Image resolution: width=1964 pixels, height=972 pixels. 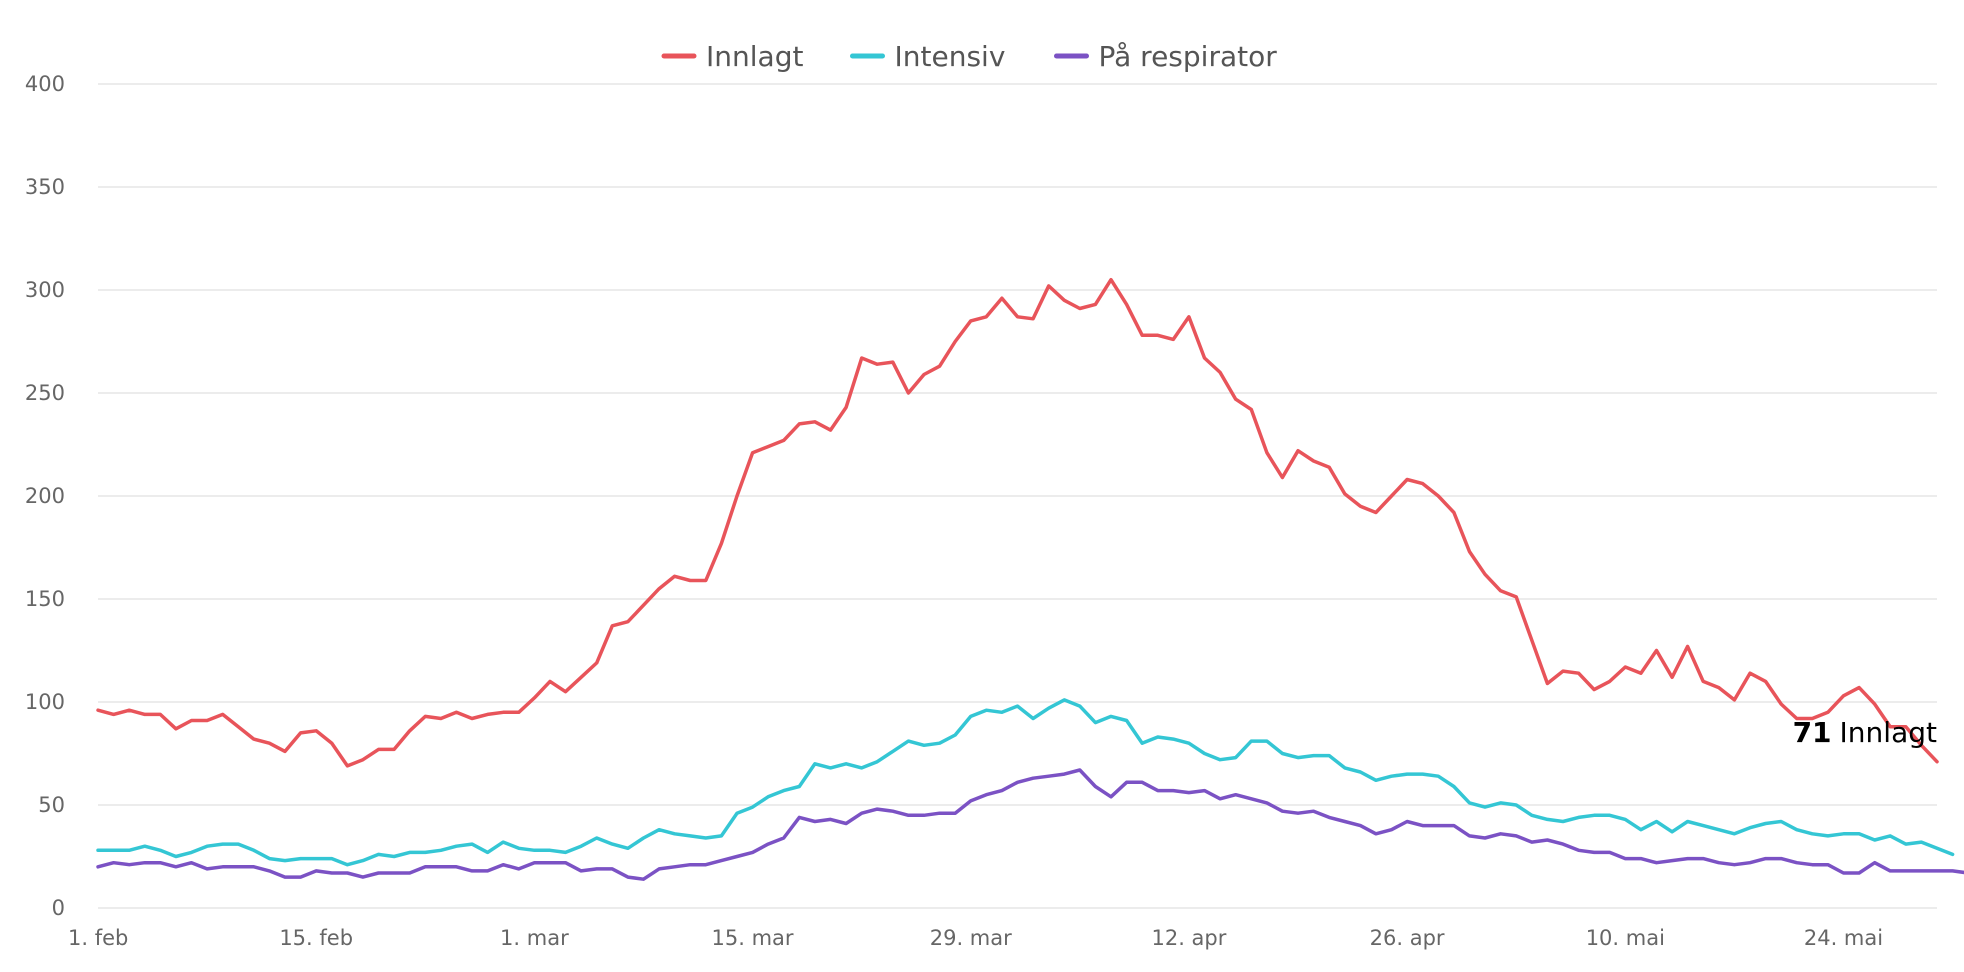 I want to click on end-label-series: Innlagt, so click(x=1888, y=732).